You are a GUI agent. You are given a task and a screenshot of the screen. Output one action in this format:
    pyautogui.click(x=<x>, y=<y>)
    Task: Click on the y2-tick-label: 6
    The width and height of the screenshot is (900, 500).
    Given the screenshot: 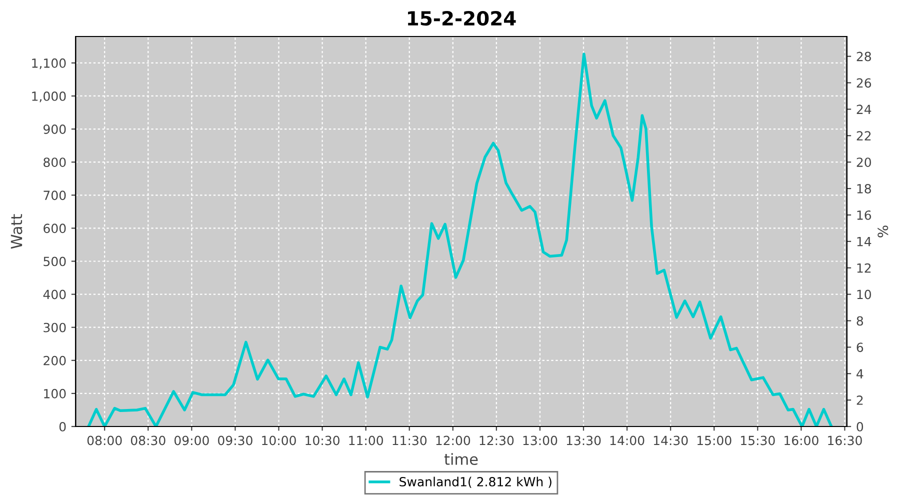 What is the action you would take?
    pyautogui.click(x=860, y=347)
    